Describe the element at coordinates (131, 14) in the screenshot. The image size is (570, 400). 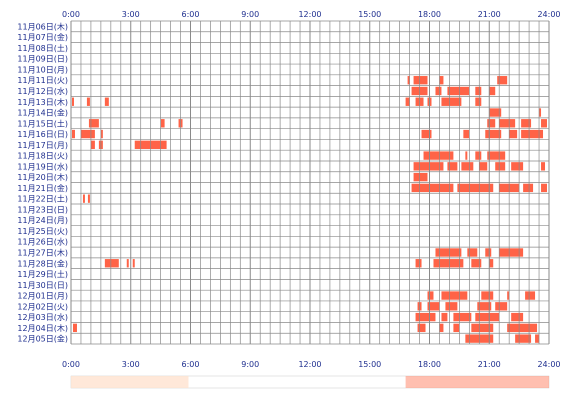
I see `x-tick-label-top: 3:00` at that location.